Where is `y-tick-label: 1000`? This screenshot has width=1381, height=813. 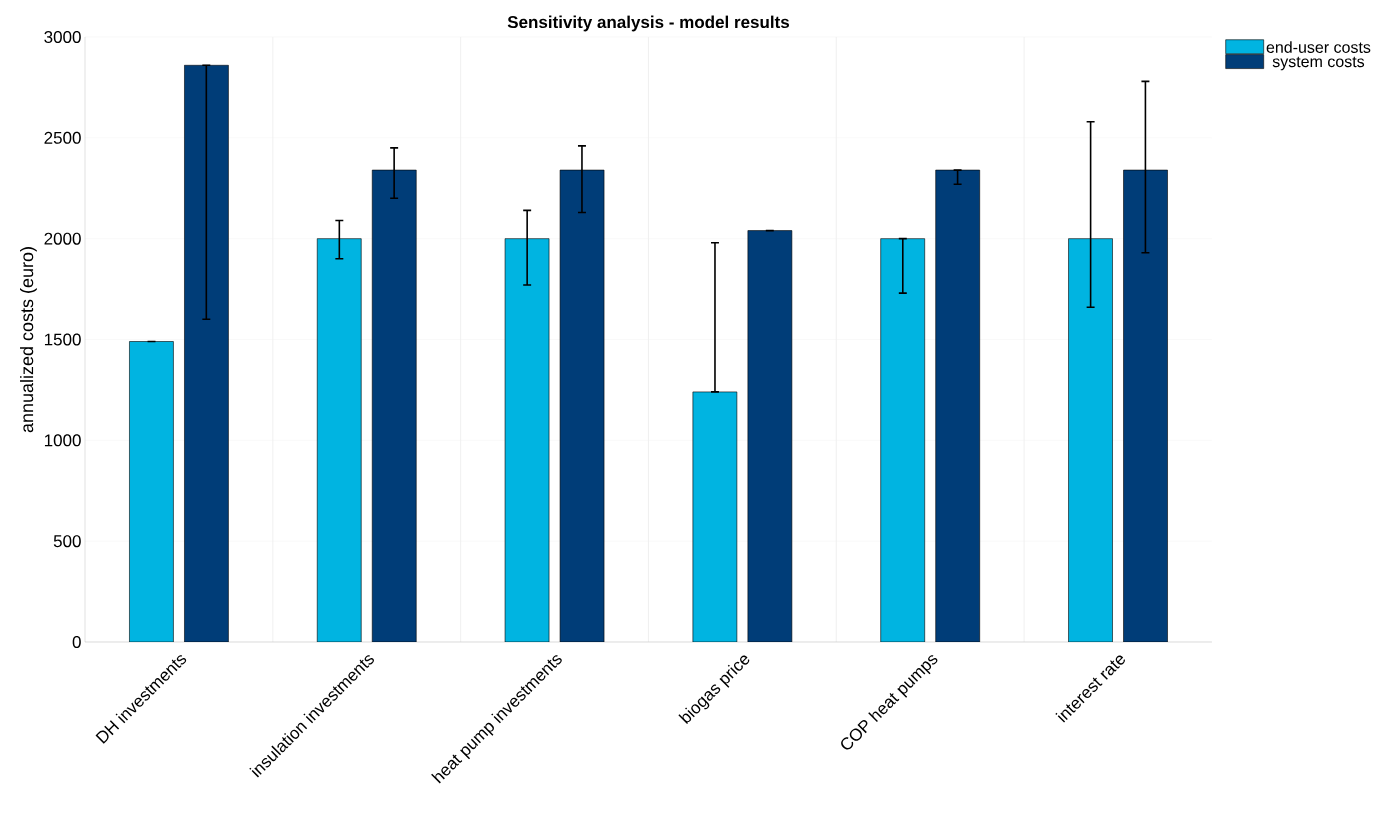
y-tick-label: 1000 is located at coordinates (62, 440).